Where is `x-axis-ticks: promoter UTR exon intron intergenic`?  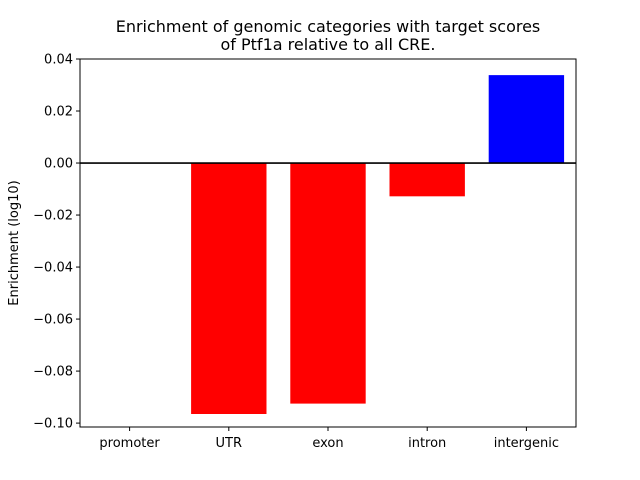 x-axis-ticks: promoter UTR exon intron intergenic is located at coordinates (329, 439).